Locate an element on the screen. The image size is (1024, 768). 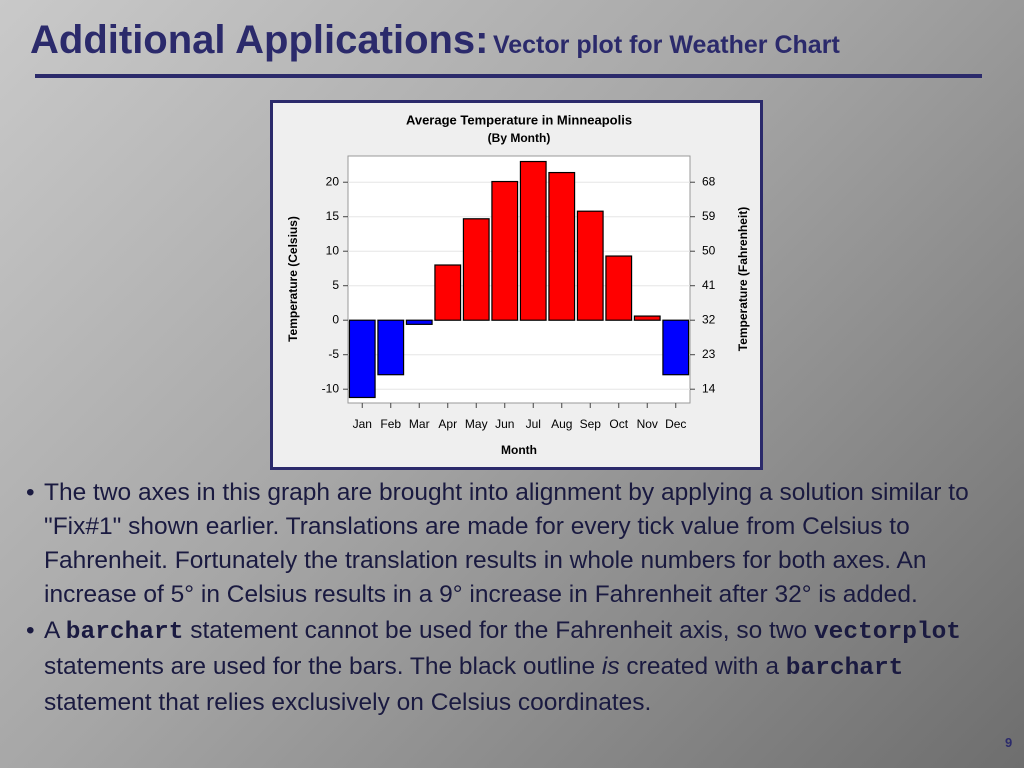
x-tick-label: Dec is located at coordinates (675, 424).